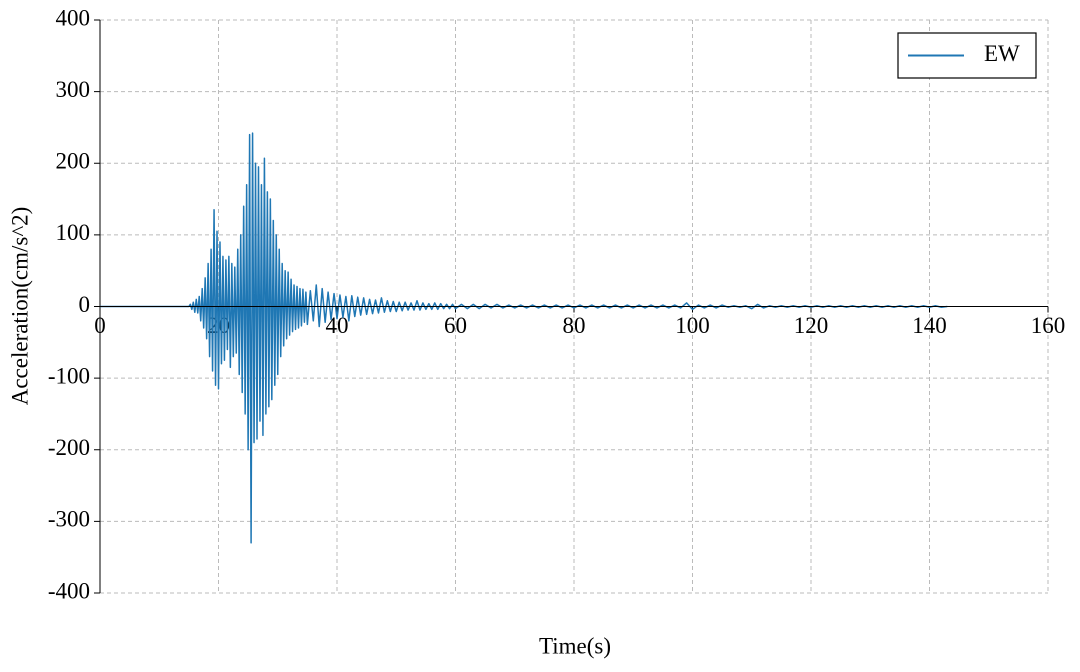  Describe the element at coordinates (1002, 53) in the screenshot. I see `legend-label: EW` at that location.